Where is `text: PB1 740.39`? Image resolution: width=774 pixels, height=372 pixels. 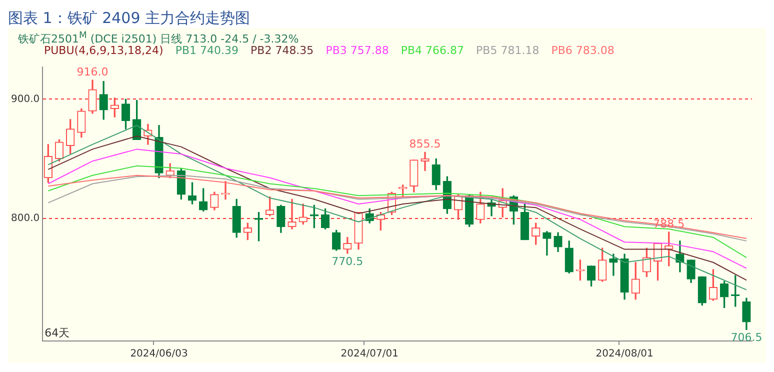 text: PB1 740.39 is located at coordinates (207, 51).